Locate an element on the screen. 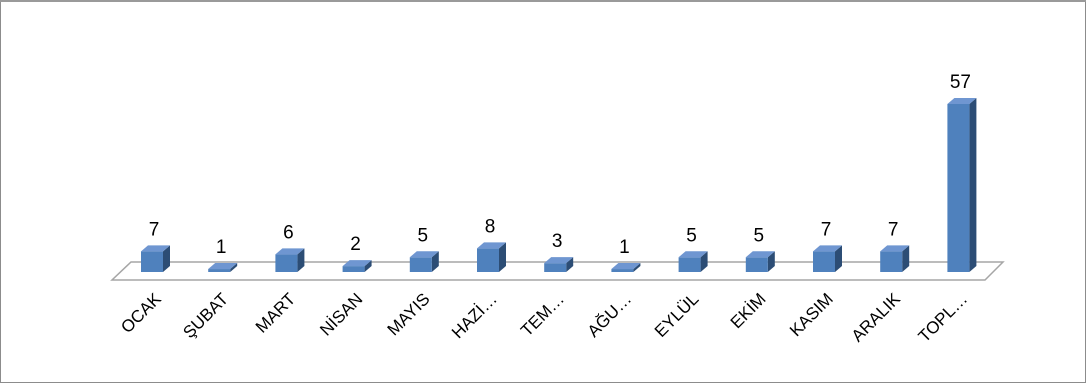 The width and height of the screenshot is (1086, 383). value-label: 3 is located at coordinates (557, 241).